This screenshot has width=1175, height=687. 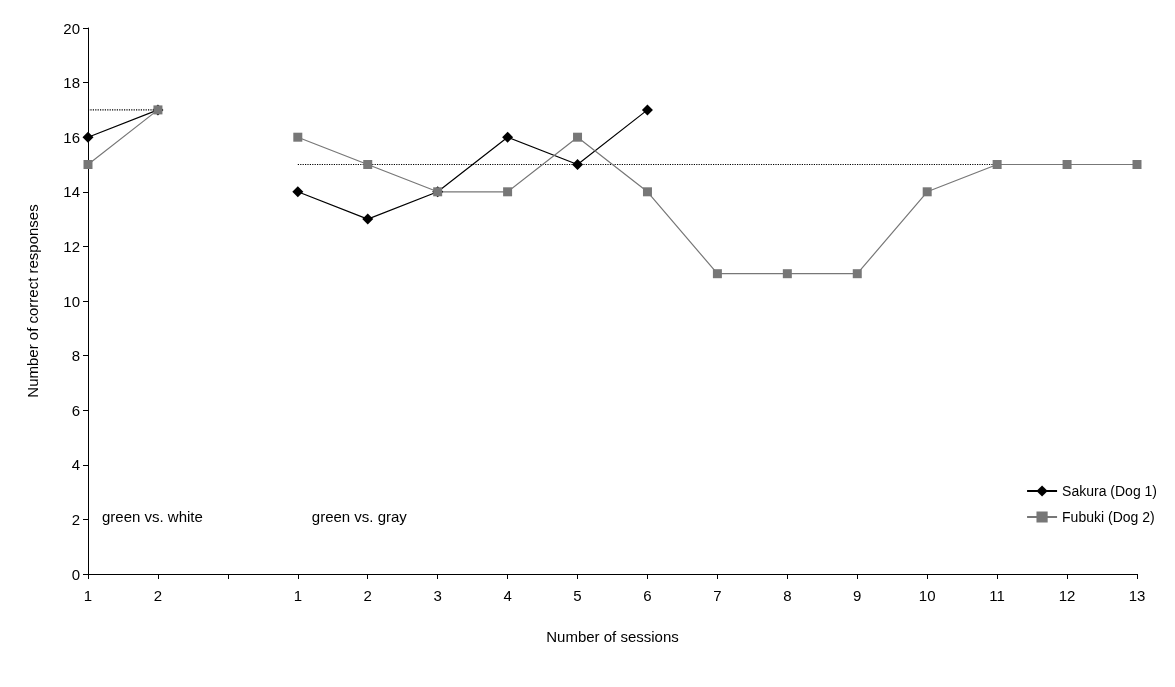 I want to click on y-tick-label: 0, so click(x=75, y=574).